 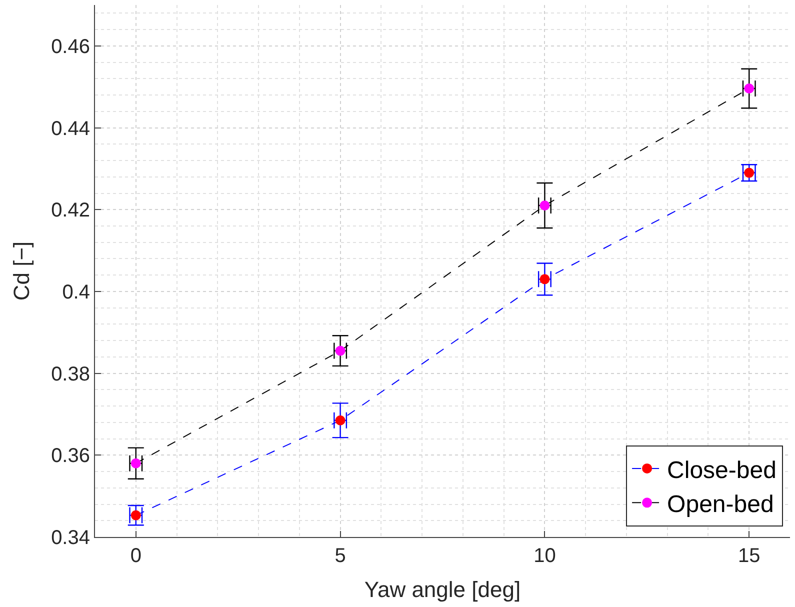 What do you see at coordinates (70, 129) in the screenshot?
I see `y-tick-label: 0.44` at bounding box center [70, 129].